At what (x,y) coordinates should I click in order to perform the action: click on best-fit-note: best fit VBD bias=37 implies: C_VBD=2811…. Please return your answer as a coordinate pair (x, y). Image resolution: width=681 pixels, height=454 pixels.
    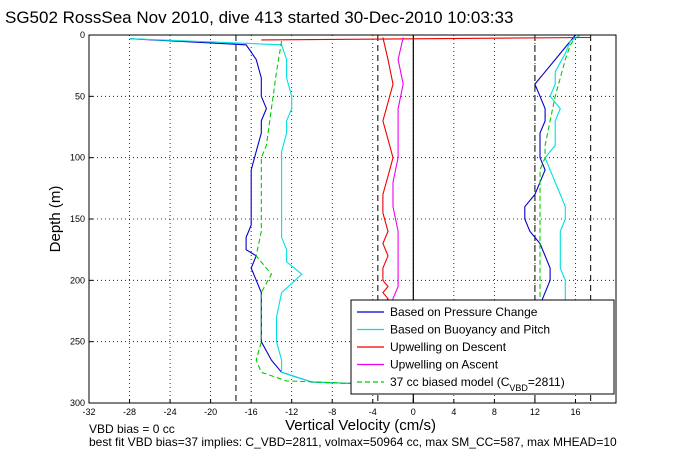
    Looking at the image, I should click on (353, 442).